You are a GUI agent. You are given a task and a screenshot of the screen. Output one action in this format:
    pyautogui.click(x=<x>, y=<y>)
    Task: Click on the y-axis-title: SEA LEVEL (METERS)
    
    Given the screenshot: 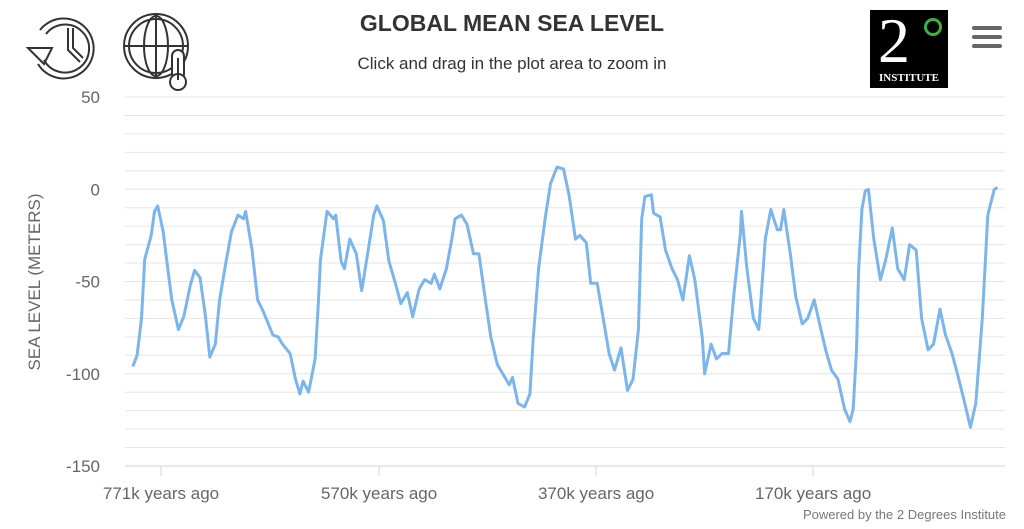 What is the action you would take?
    pyautogui.click(x=34, y=282)
    